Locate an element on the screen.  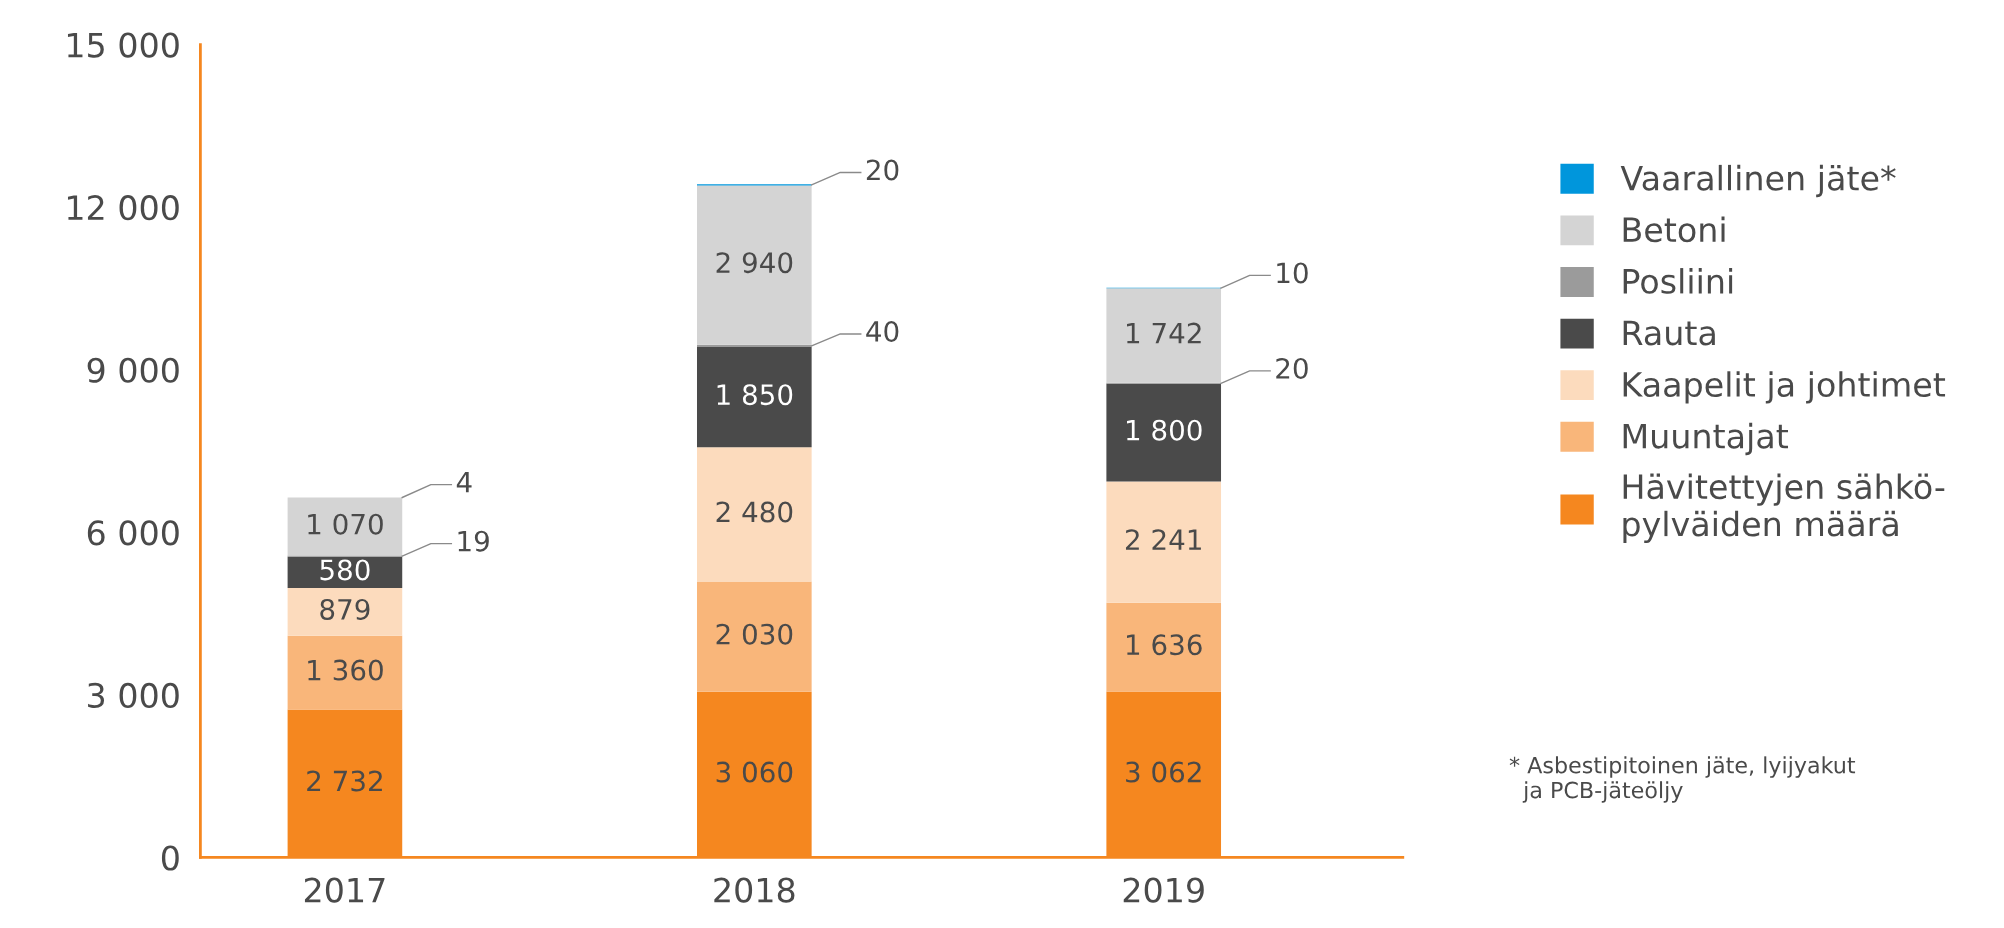
data-label: 1 850 is located at coordinates (755, 395).